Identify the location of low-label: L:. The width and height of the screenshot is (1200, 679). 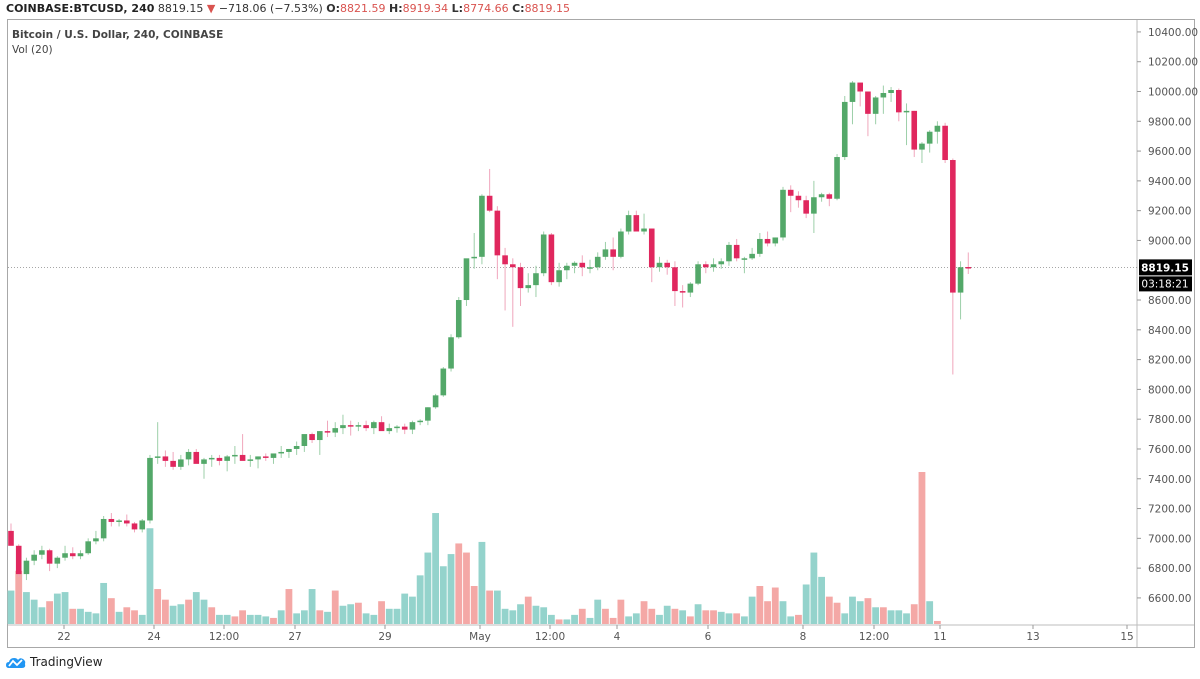
(457, 8).